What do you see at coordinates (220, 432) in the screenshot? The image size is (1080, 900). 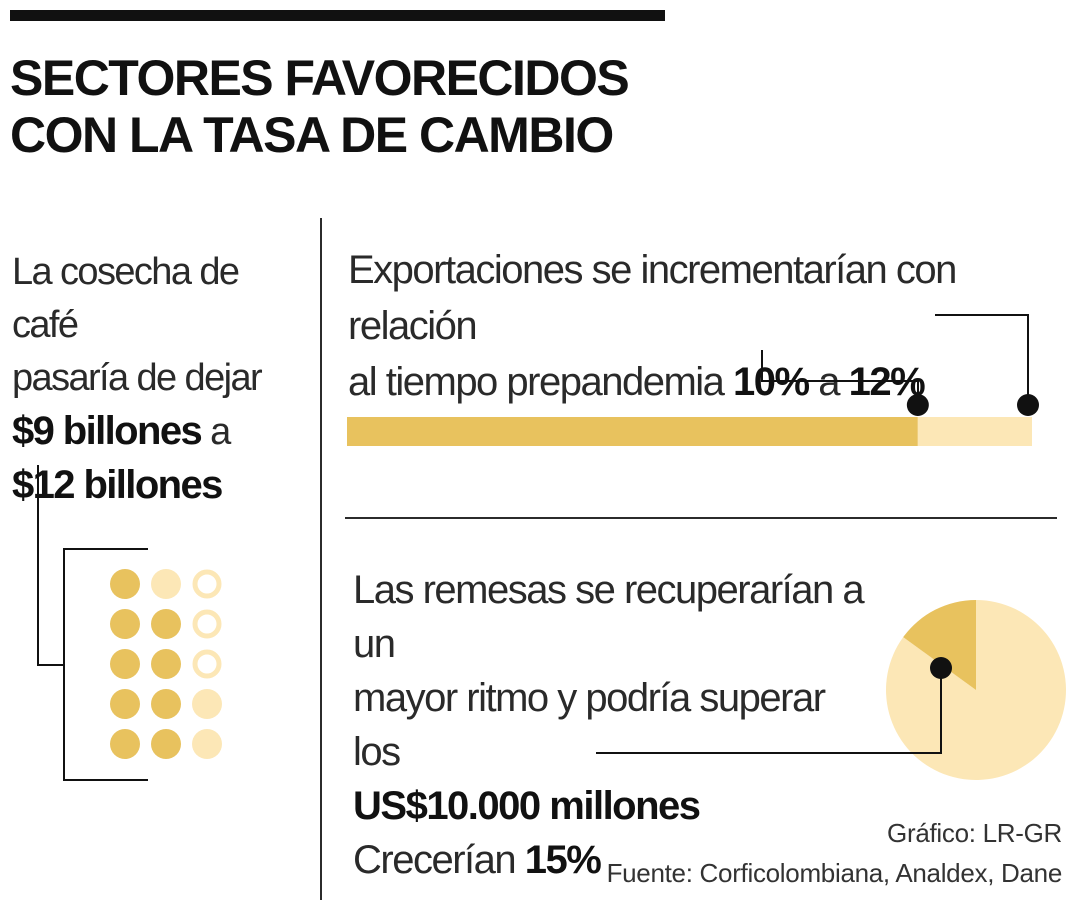 I see `coffee-connector: a` at bounding box center [220, 432].